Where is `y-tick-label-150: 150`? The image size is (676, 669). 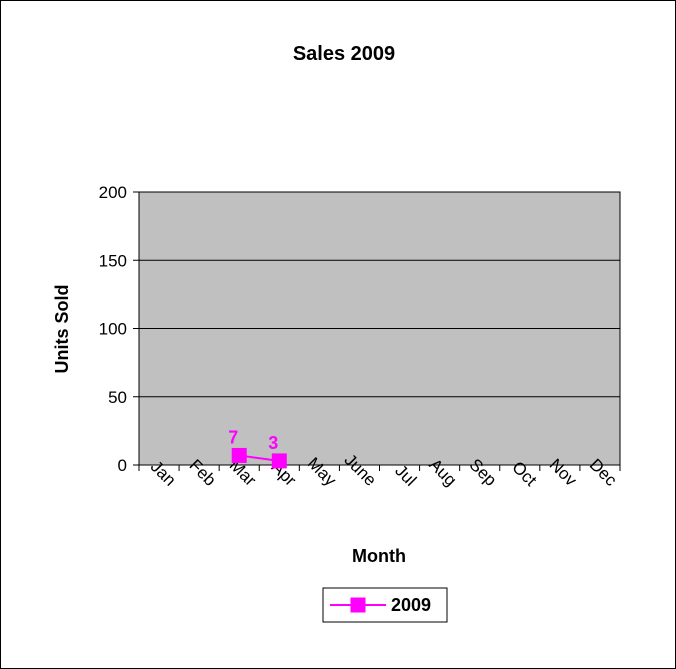 y-tick-label-150: 150 is located at coordinates (113, 260).